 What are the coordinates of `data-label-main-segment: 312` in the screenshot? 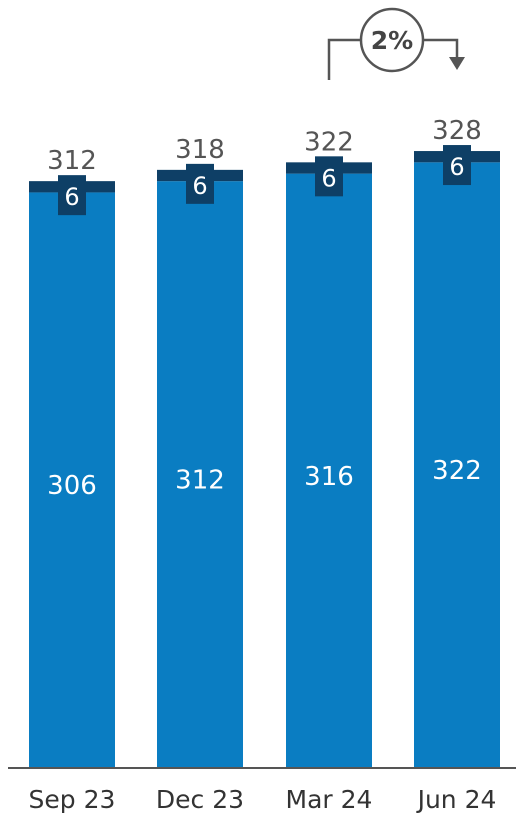 It's located at (200, 481).